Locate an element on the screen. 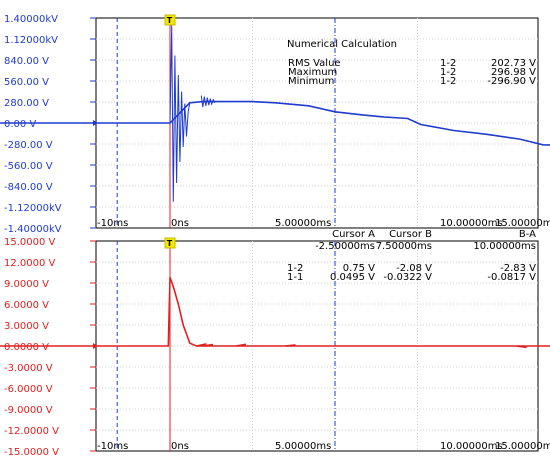 This screenshot has width=550, height=470. cursor-row-value: -2.83 V is located at coordinates (518, 268).